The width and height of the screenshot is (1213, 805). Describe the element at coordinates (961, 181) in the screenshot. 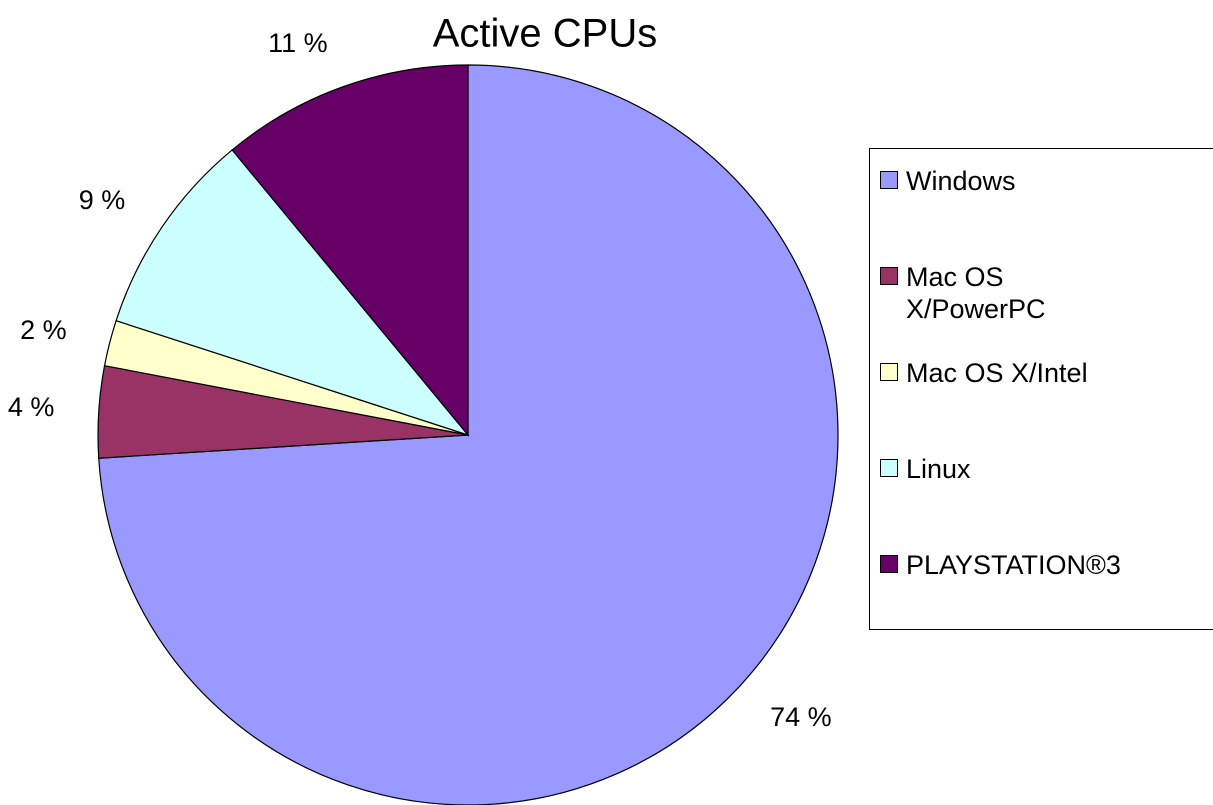

I see `legend-label: Windows` at that location.